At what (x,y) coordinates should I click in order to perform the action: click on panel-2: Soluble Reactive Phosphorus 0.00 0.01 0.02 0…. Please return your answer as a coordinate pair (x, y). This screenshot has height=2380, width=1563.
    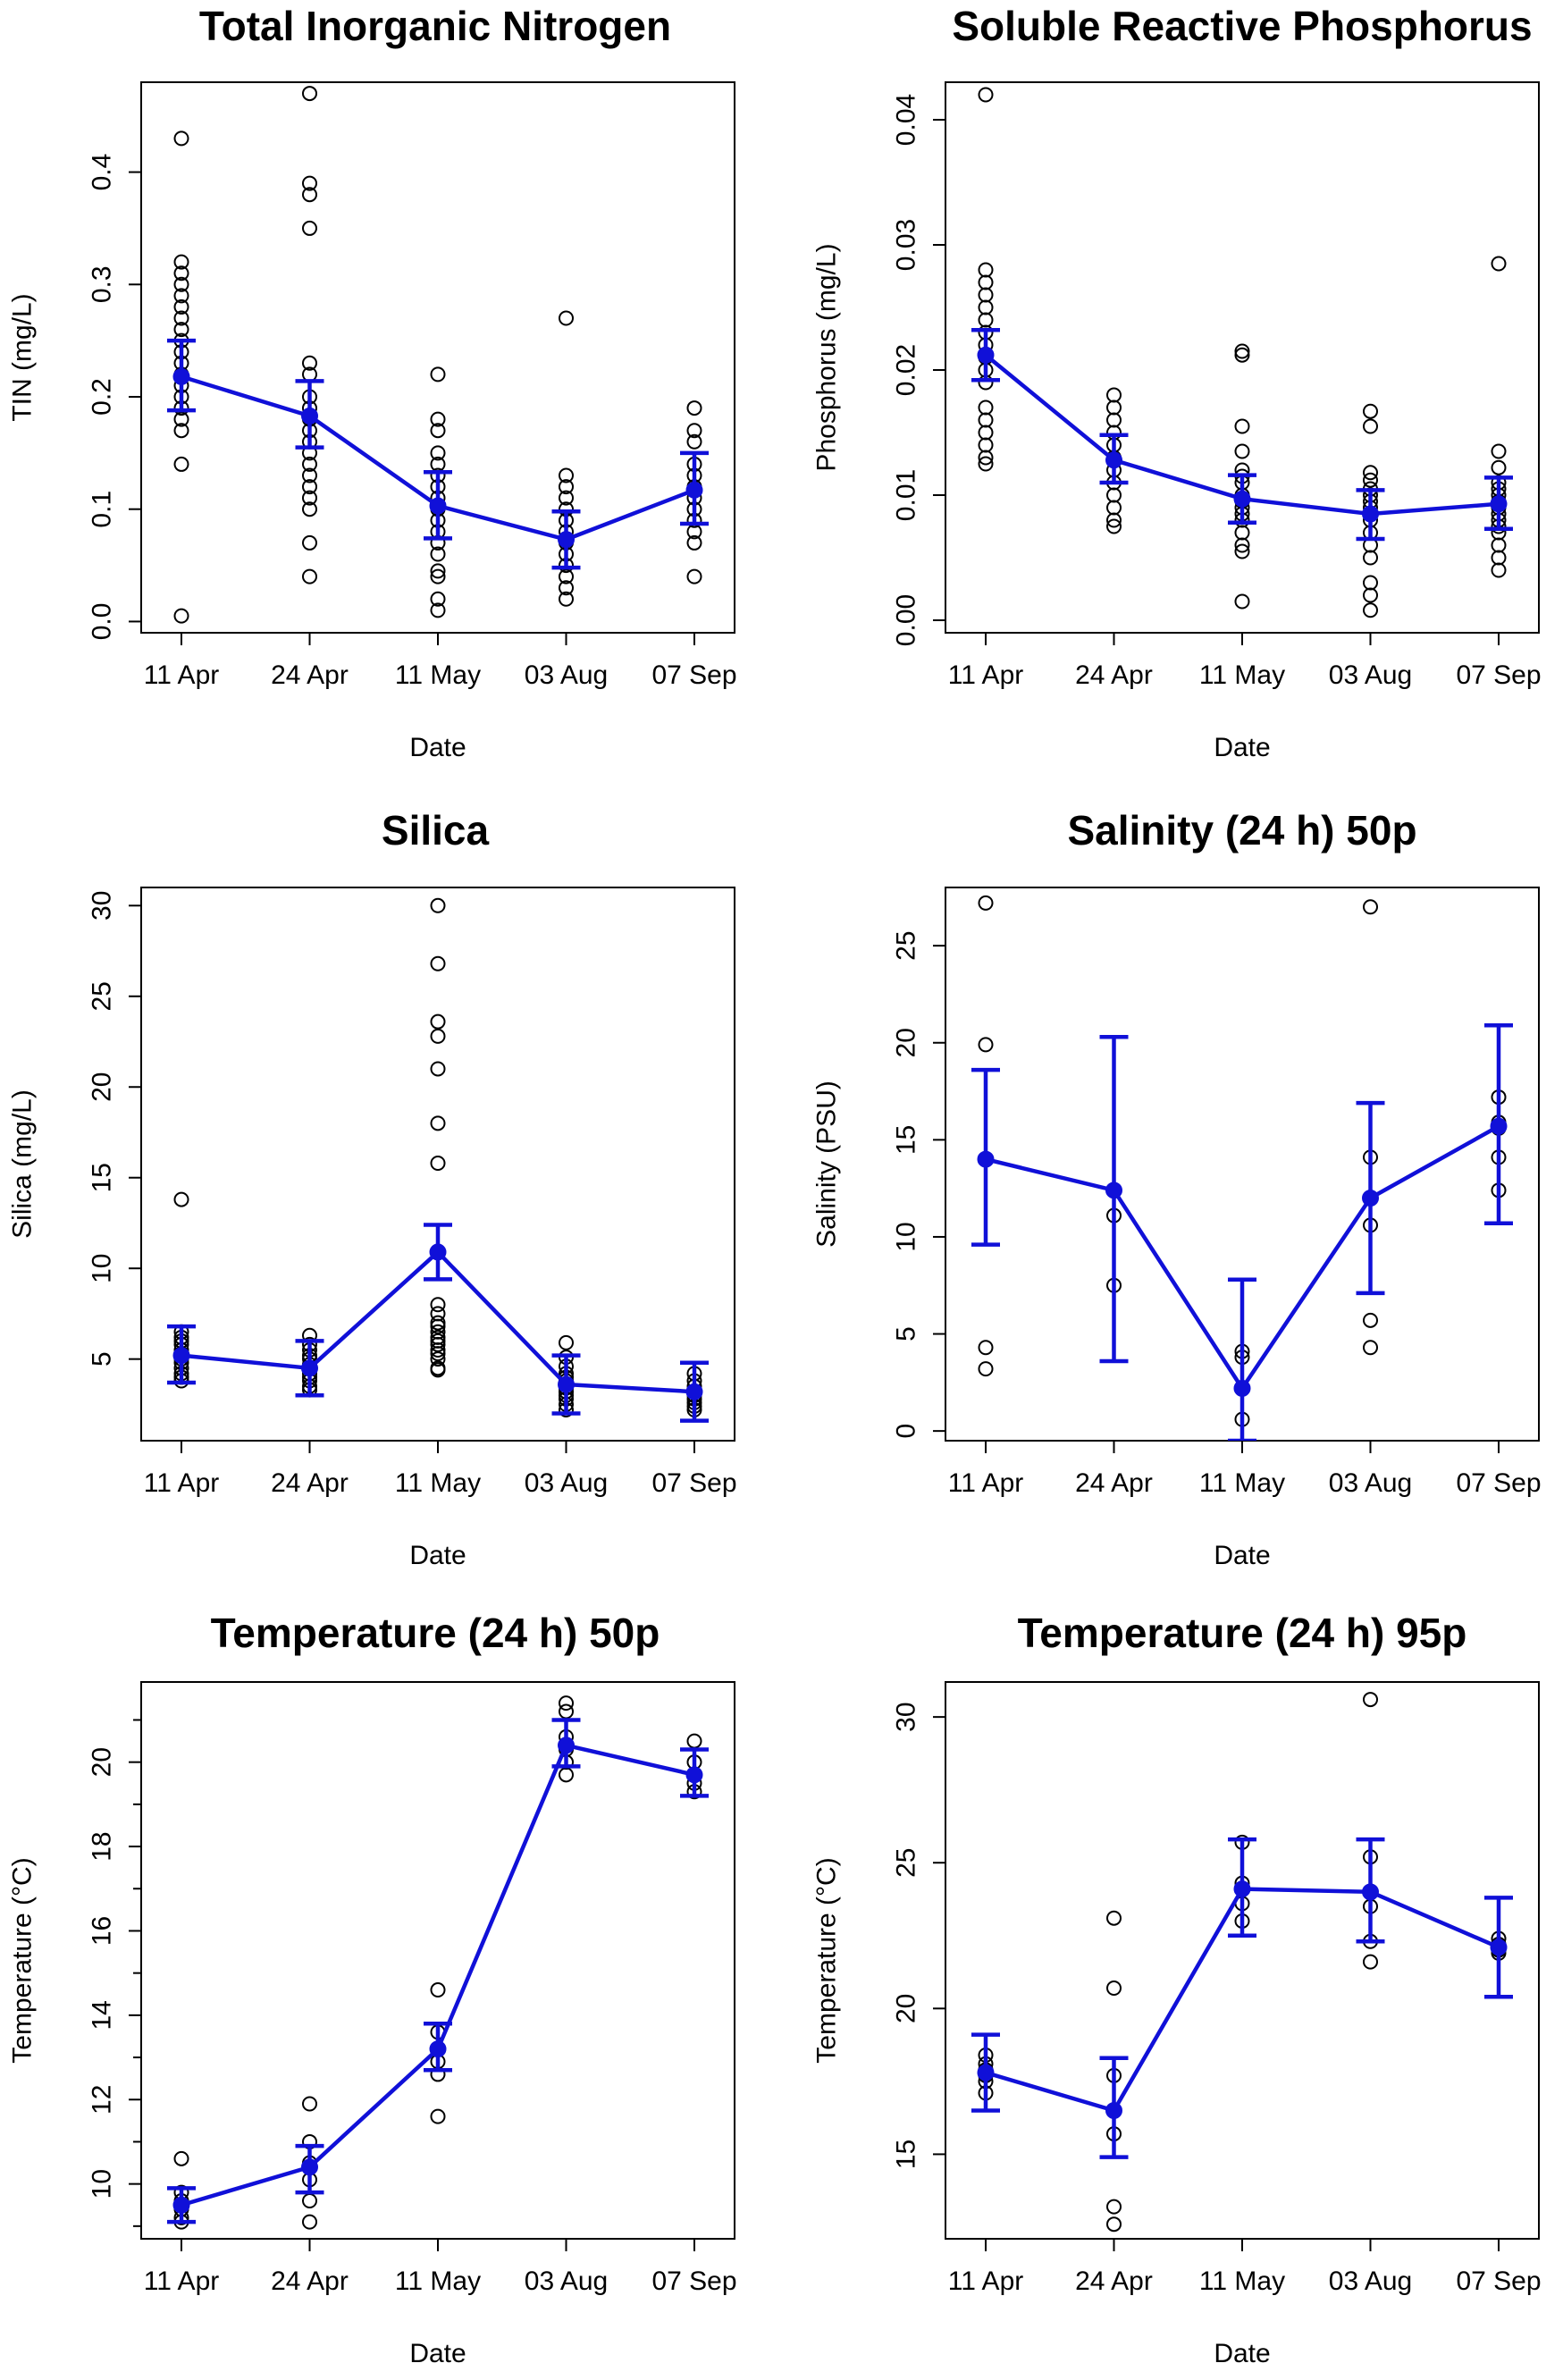
    Looking at the image, I should click on (1177, 382).